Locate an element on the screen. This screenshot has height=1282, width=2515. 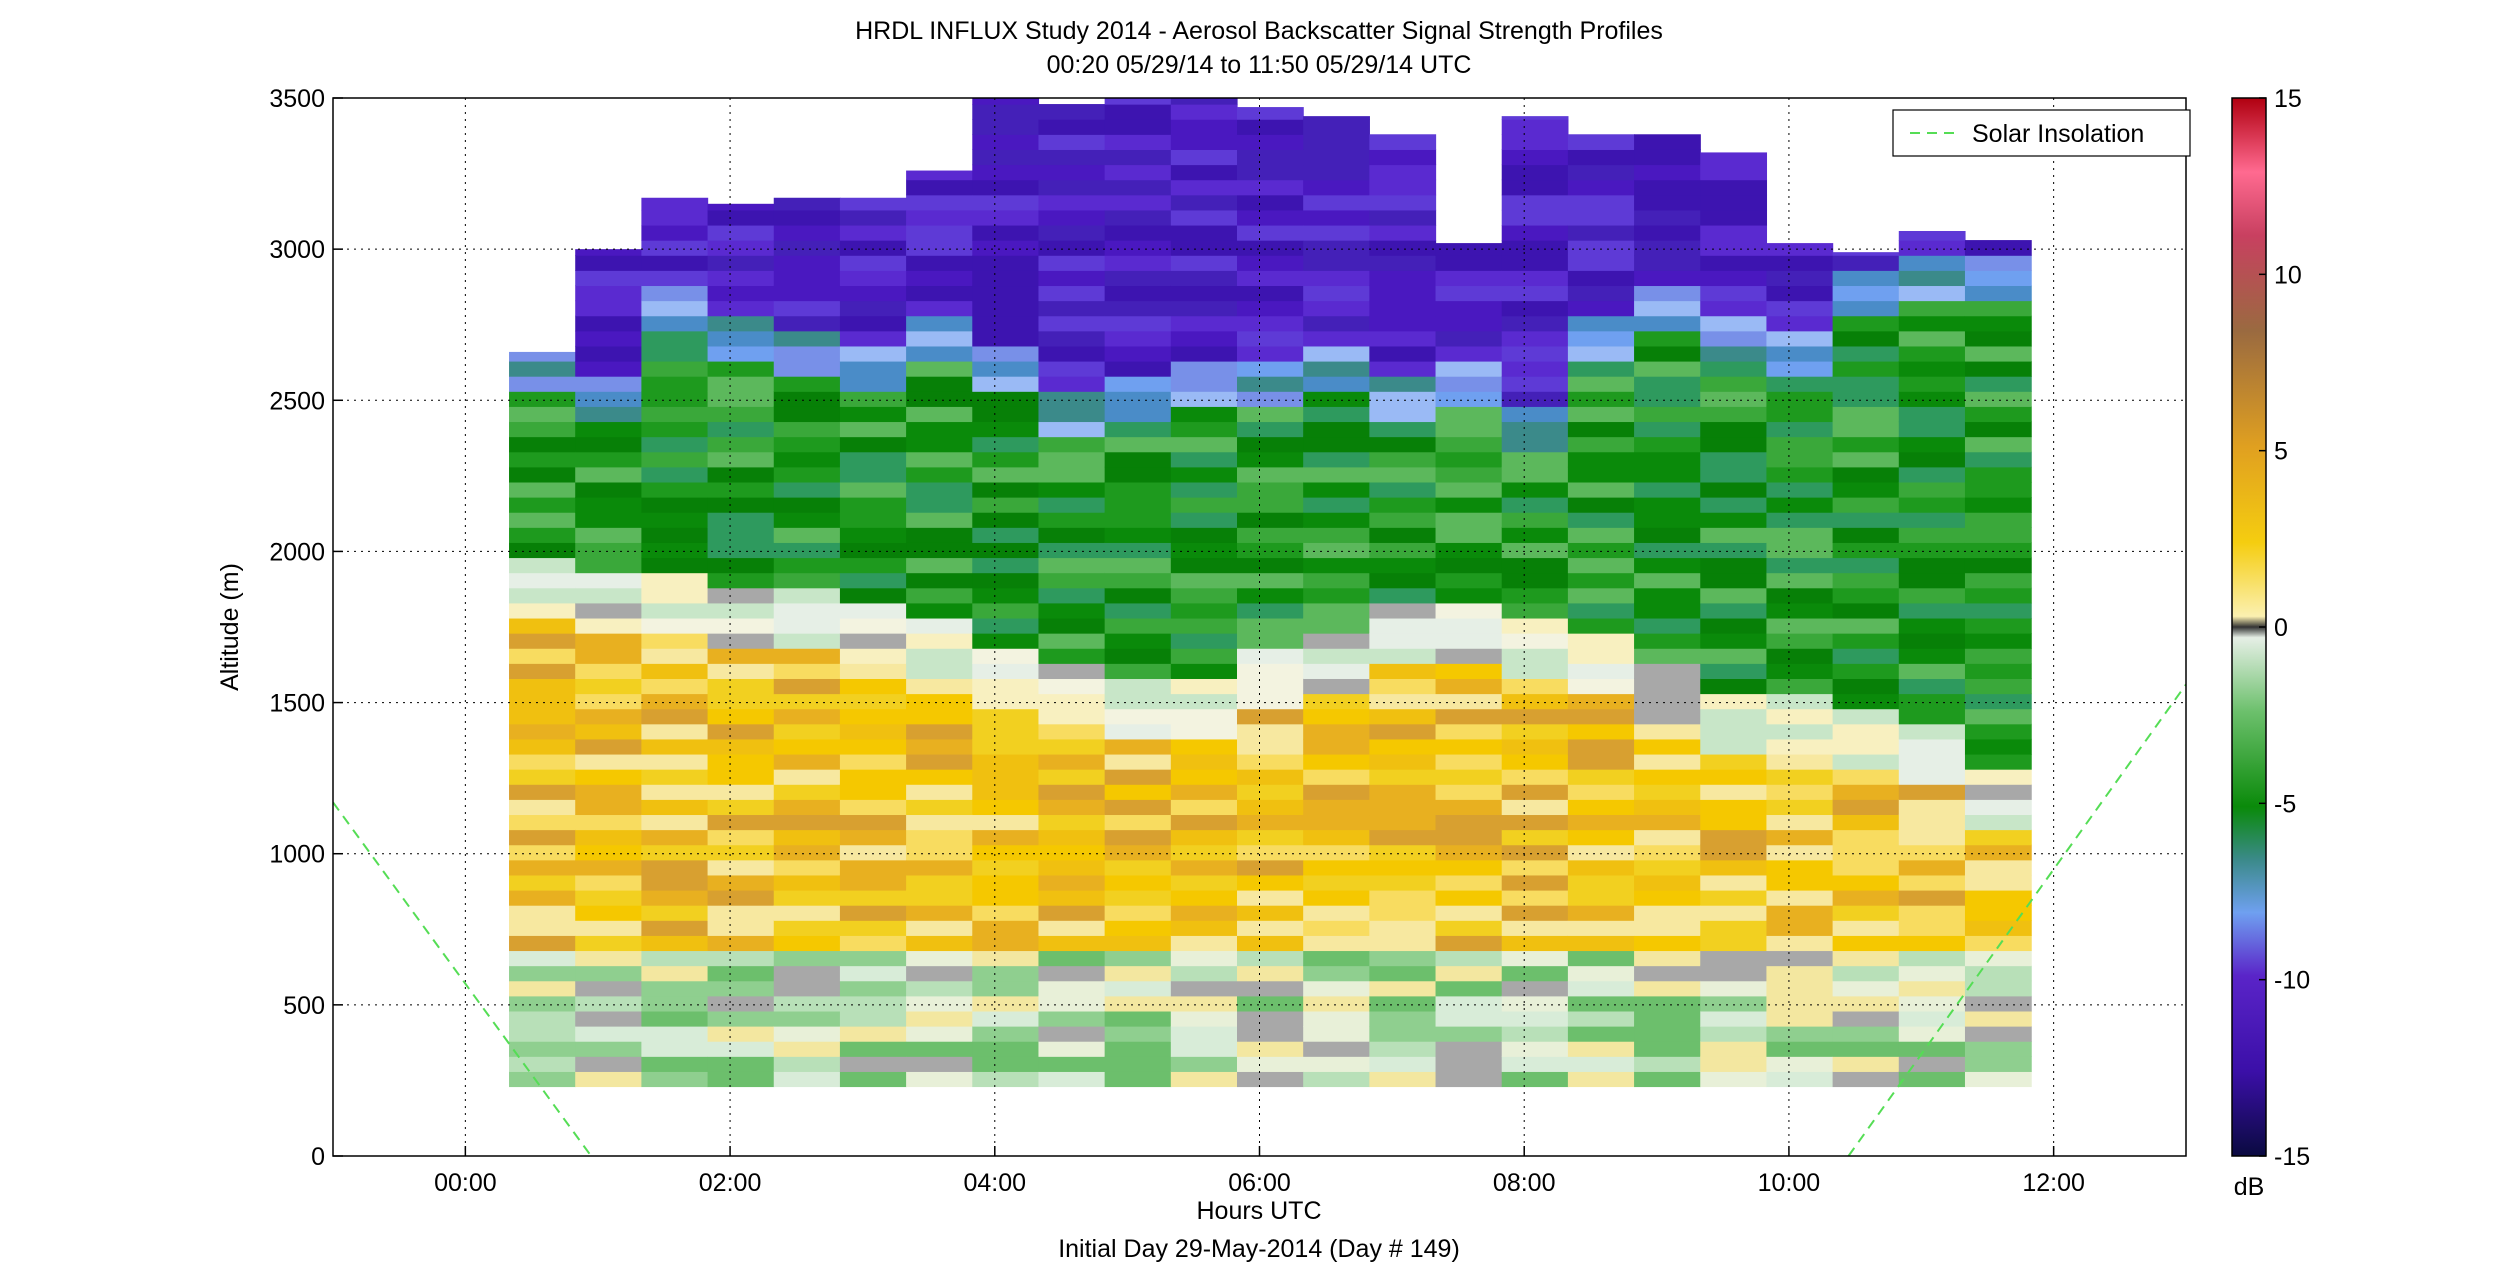
colorbar: -15 -10 -5 0 5 10 15 dB is located at coordinates (2270, 643).